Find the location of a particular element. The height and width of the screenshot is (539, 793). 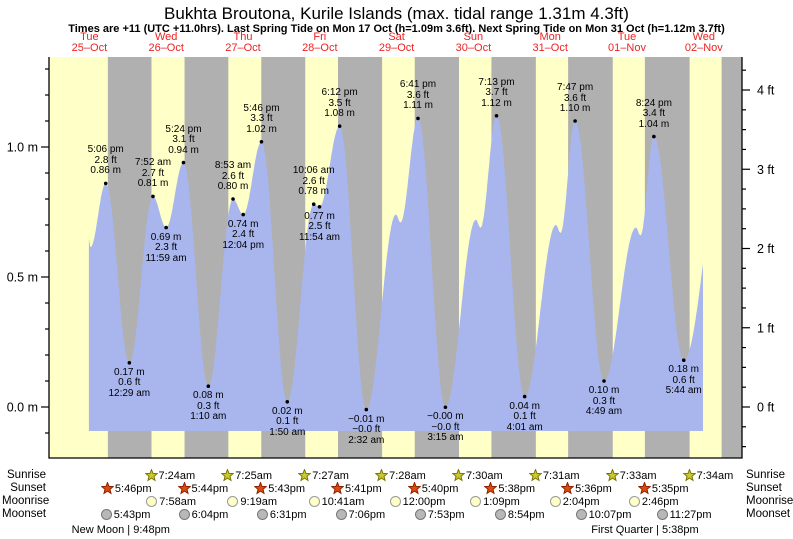

high-tide-label: 6:12 pm 3.5 ft 1.08 m is located at coordinates (340, 104).